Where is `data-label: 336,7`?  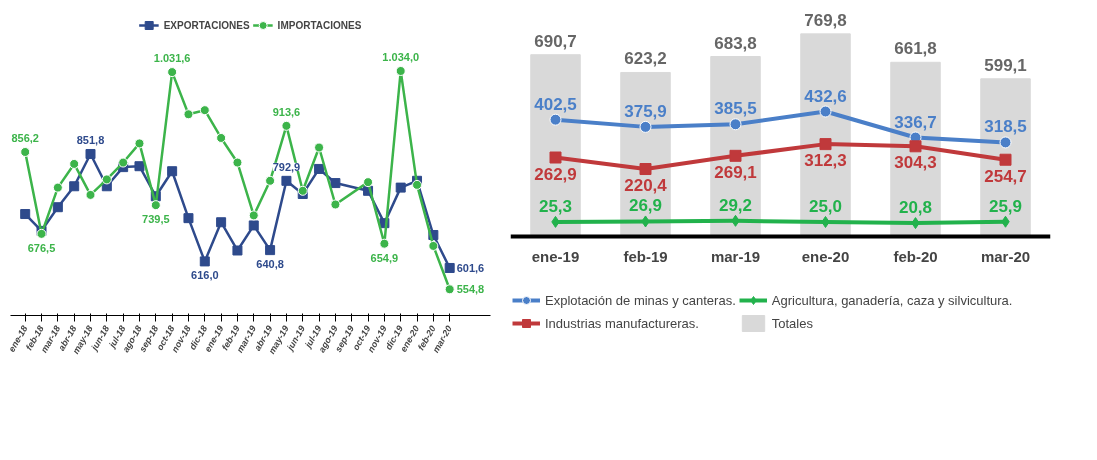
data-label: 336,7 is located at coordinates (915, 122).